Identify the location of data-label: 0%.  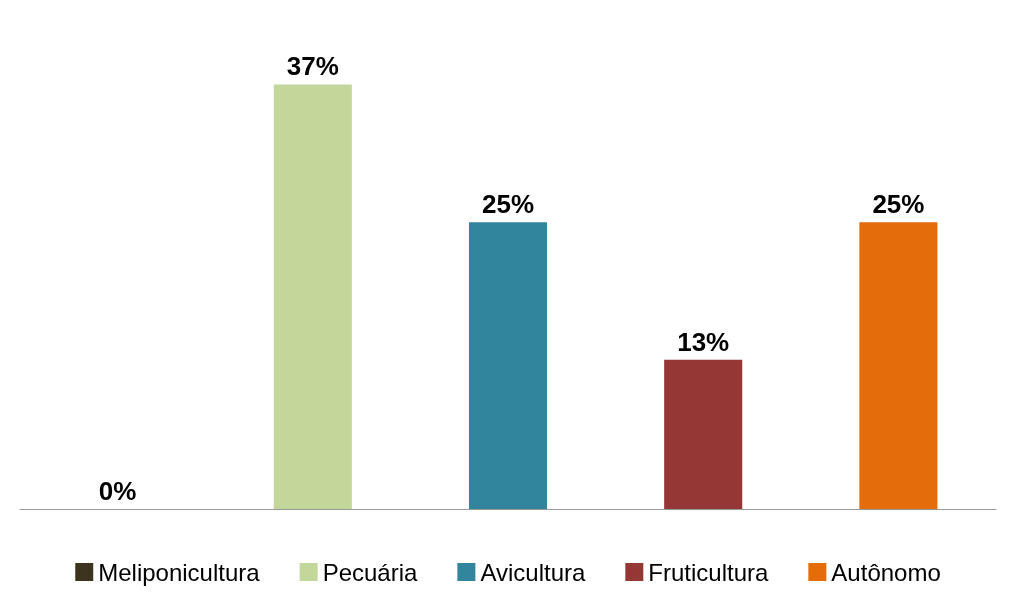
(117, 491).